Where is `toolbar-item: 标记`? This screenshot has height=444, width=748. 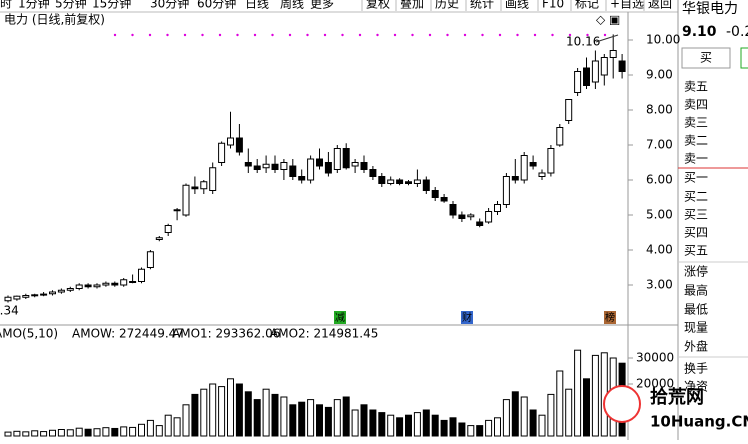 toolbar-item: 标记 is located at coordinates (587, 5).